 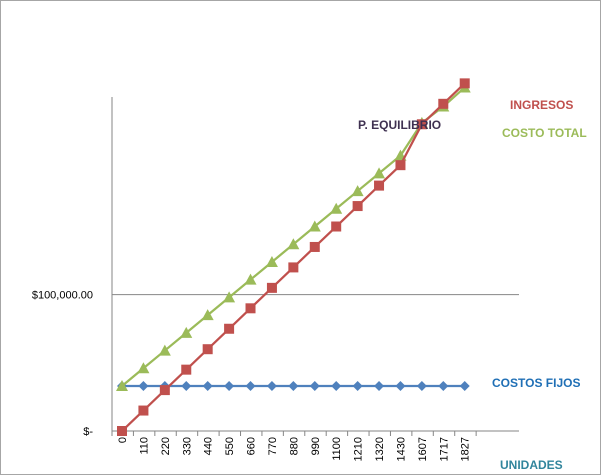 I want to click on x-tick-label: 440, so click(x=209, y=446).